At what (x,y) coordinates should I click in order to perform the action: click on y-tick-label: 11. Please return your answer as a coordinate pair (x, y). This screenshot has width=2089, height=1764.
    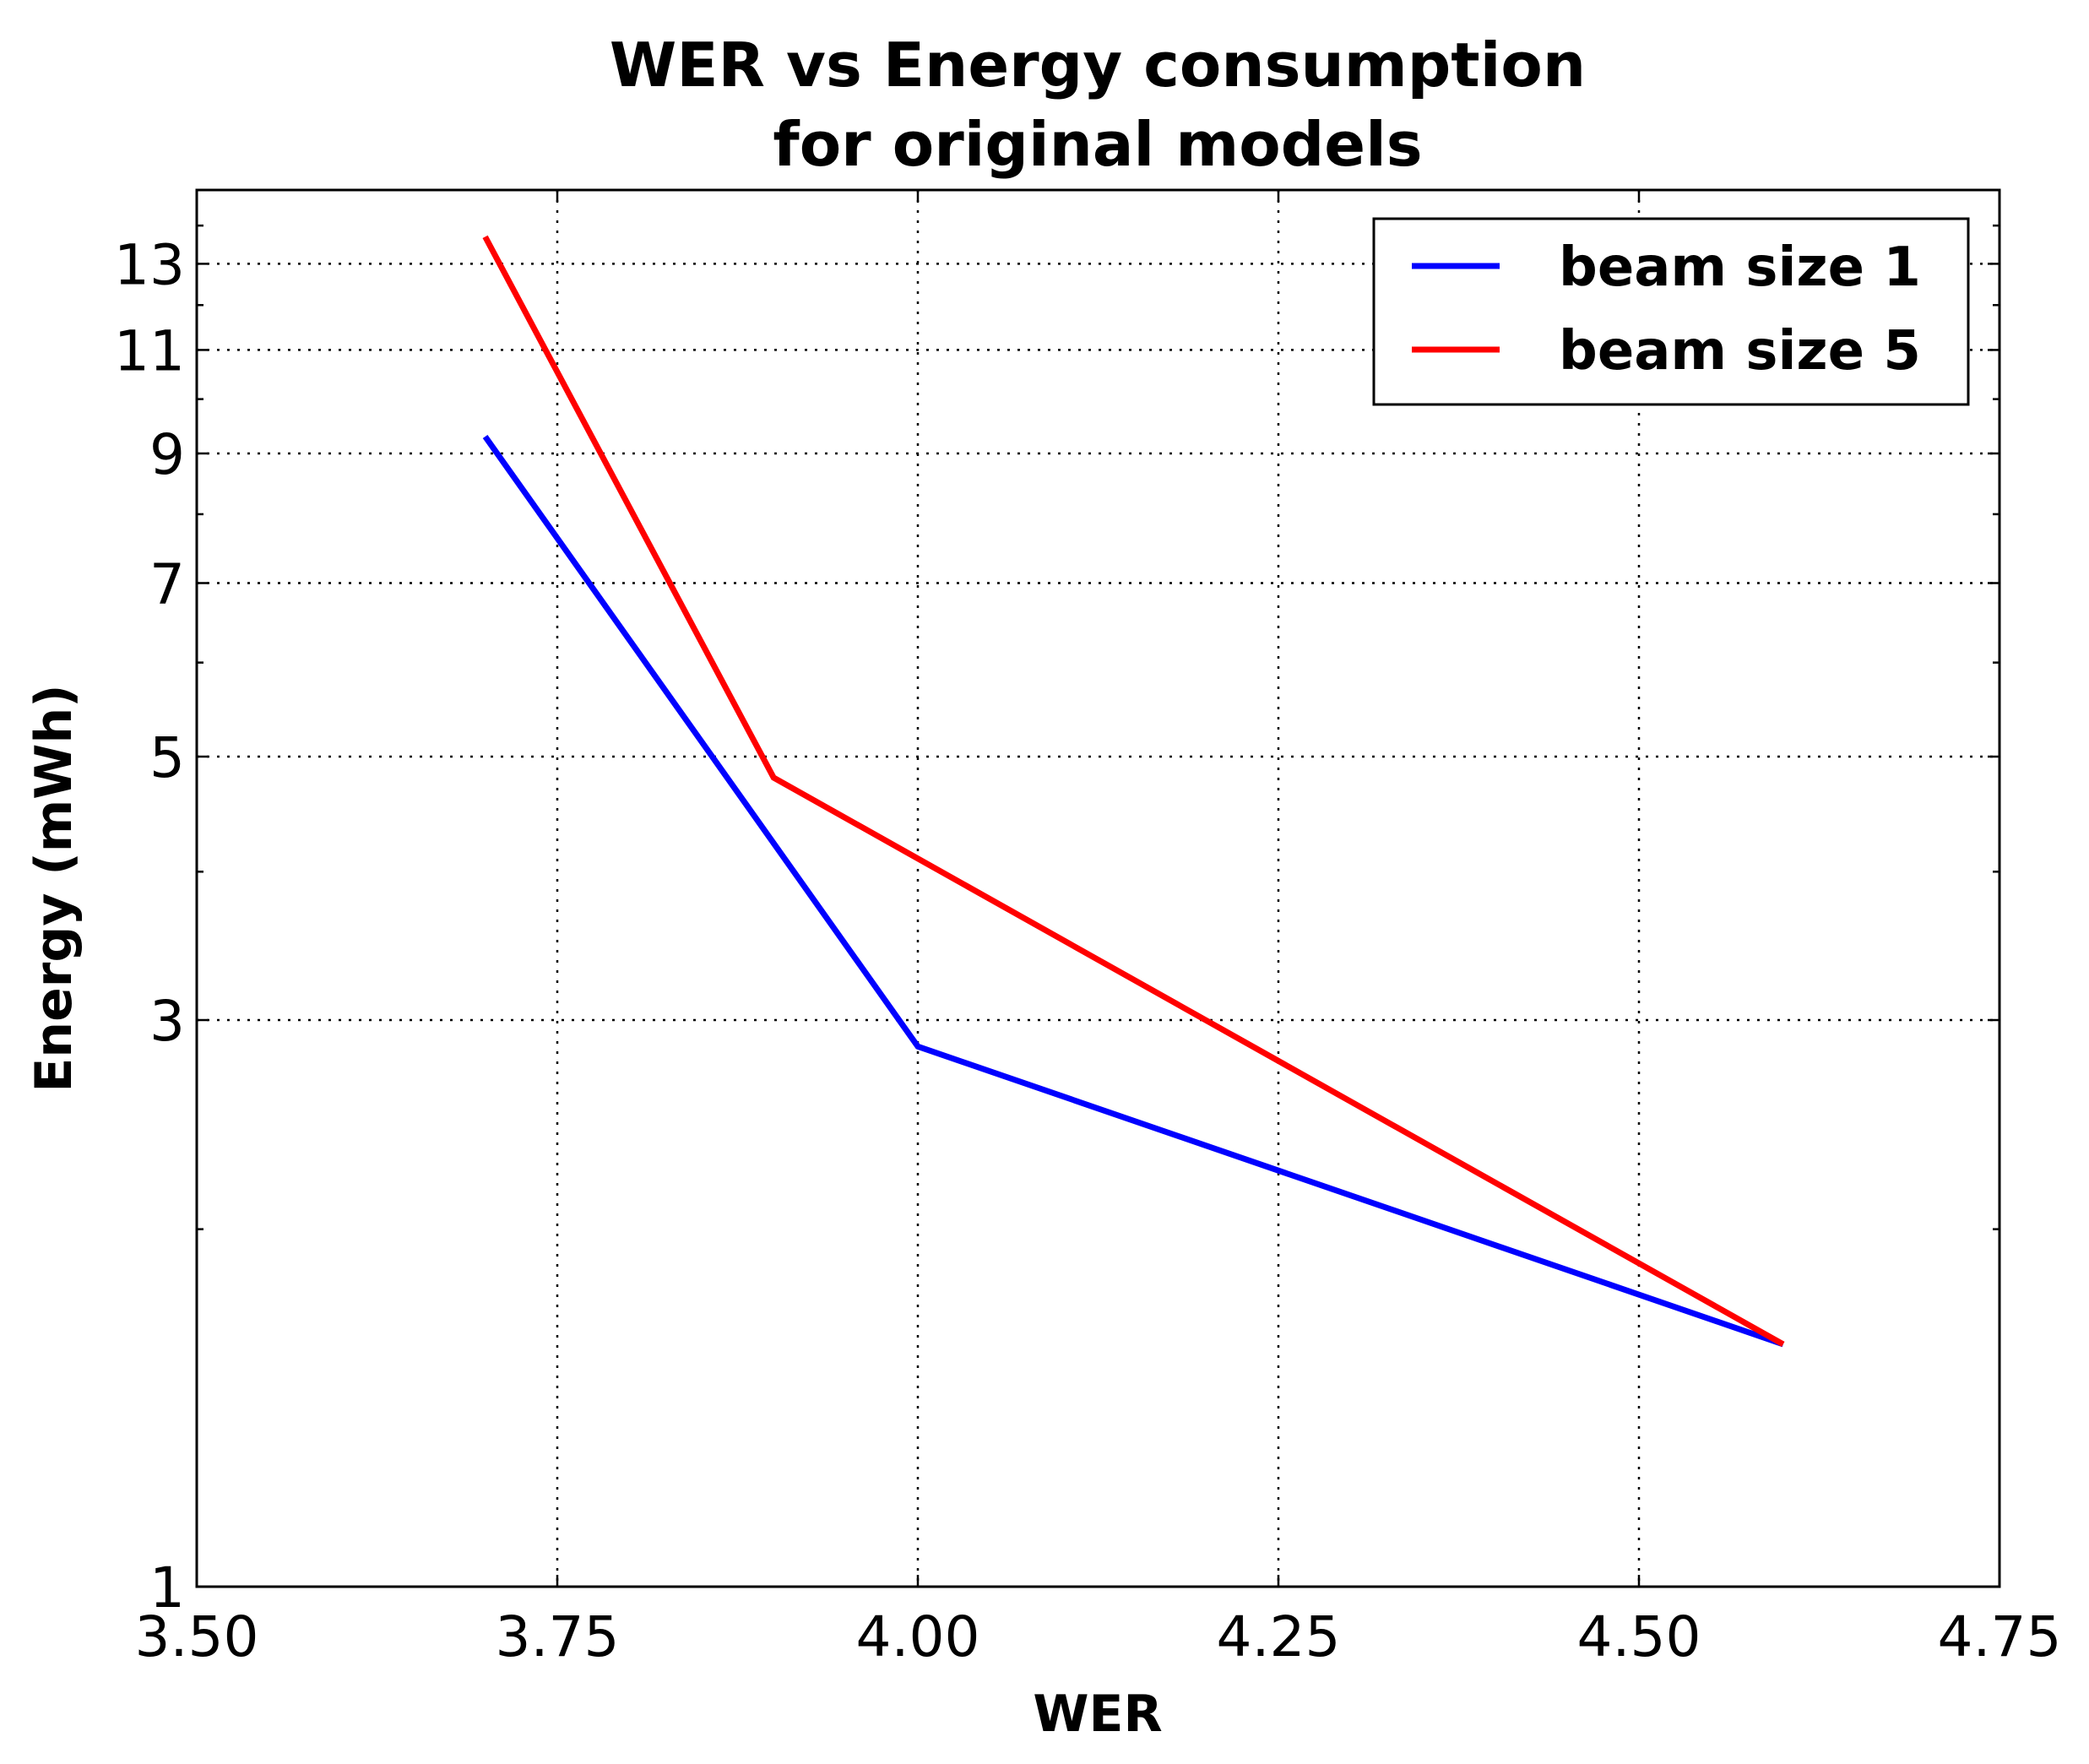
    Looking at the image, I should click on (149, 350).